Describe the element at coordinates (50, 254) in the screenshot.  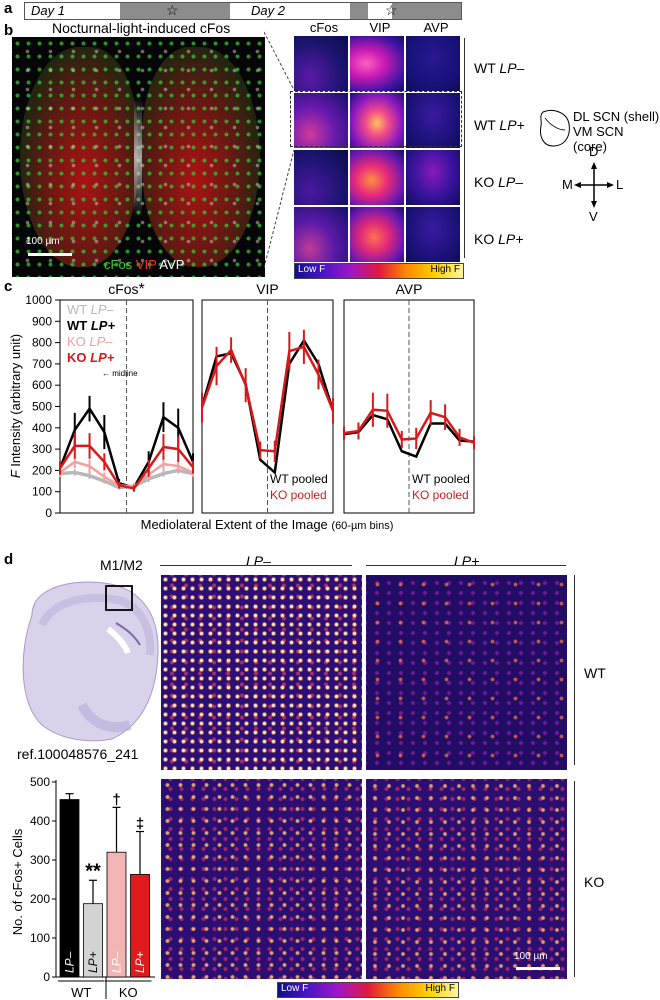
I see `scn-scalebar` at that location.